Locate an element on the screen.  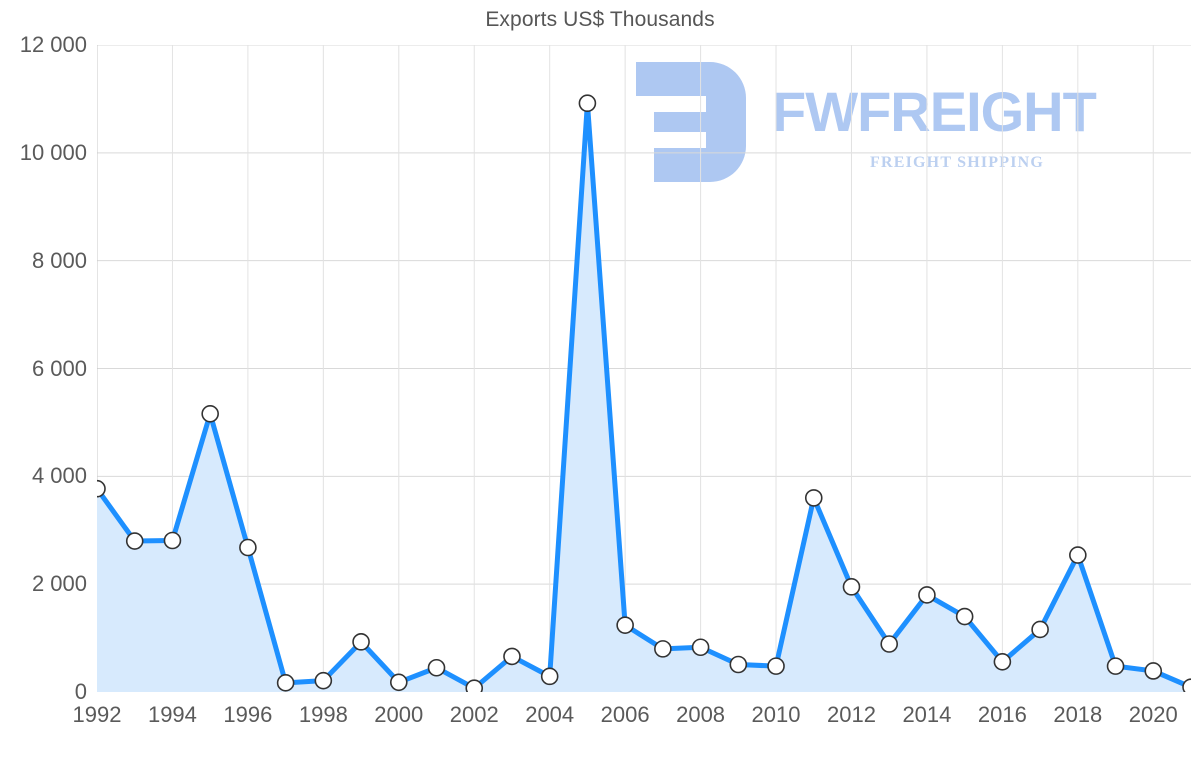
x-axis-tick-label: 2014 is located at coordinates (927, 714).